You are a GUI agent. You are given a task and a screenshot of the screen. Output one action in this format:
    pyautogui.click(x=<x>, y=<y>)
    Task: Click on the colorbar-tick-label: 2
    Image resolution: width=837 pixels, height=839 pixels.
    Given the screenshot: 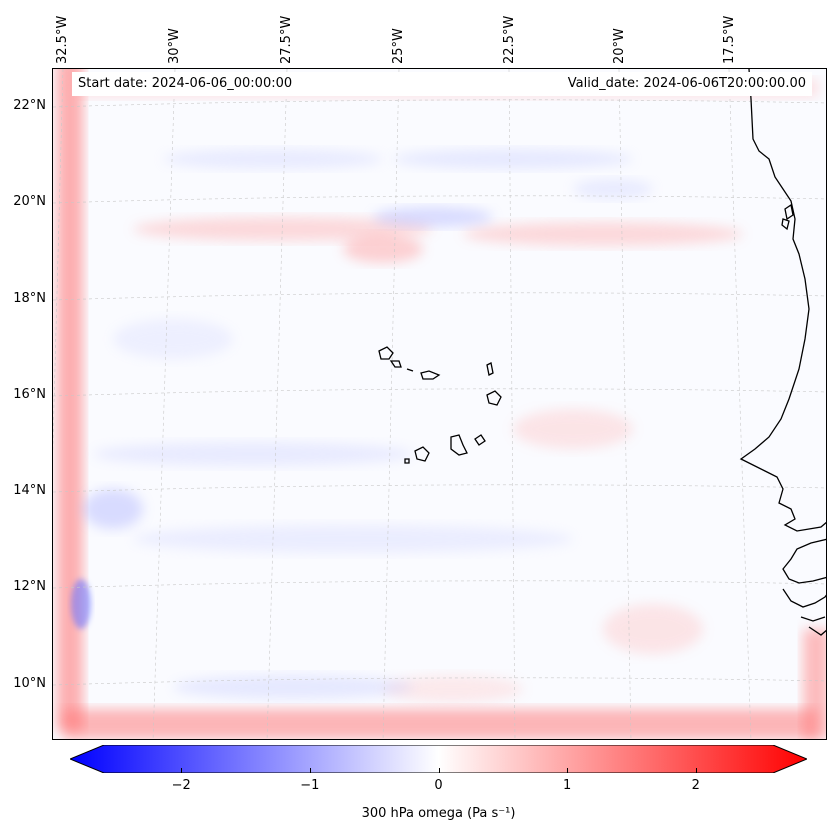 What is the action you would take?
    pyautogui.click(x=695, y=785)
    